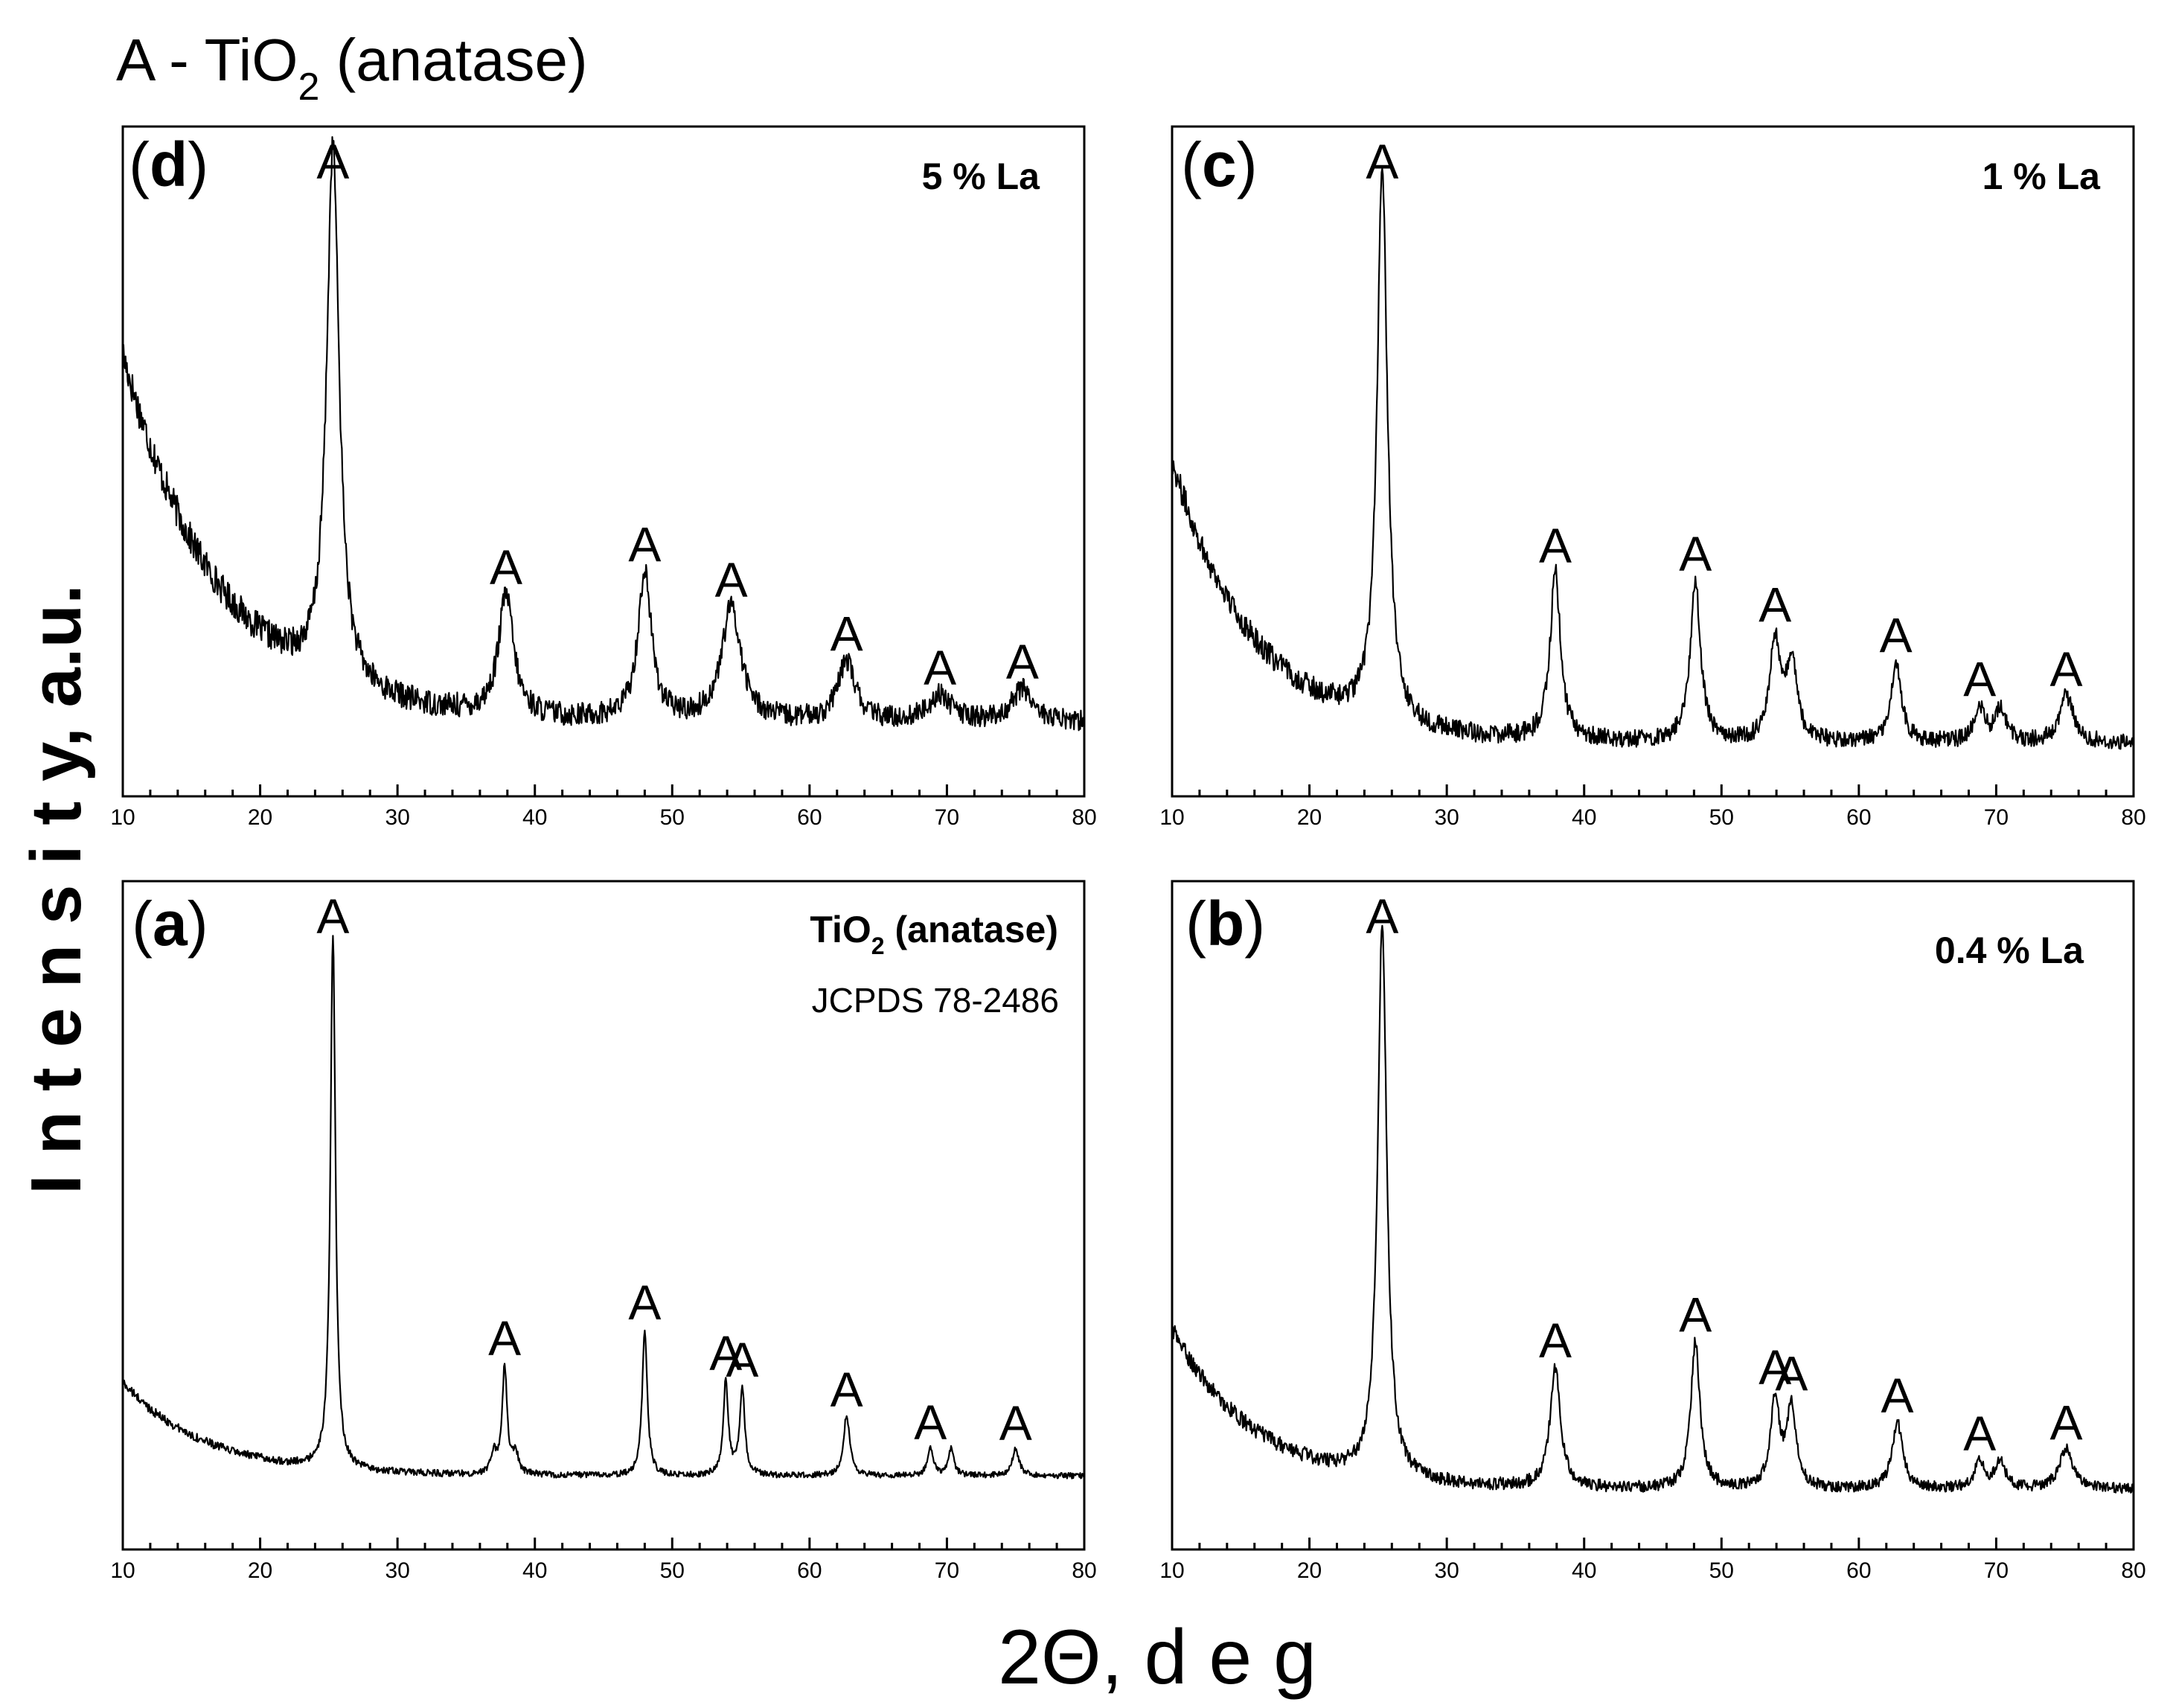  What do you see at coordinates (56, 889) in the screenshot?
I see `y-axis-title: I n t e n s i t y, a.u.` at bounding box center [56, 889].